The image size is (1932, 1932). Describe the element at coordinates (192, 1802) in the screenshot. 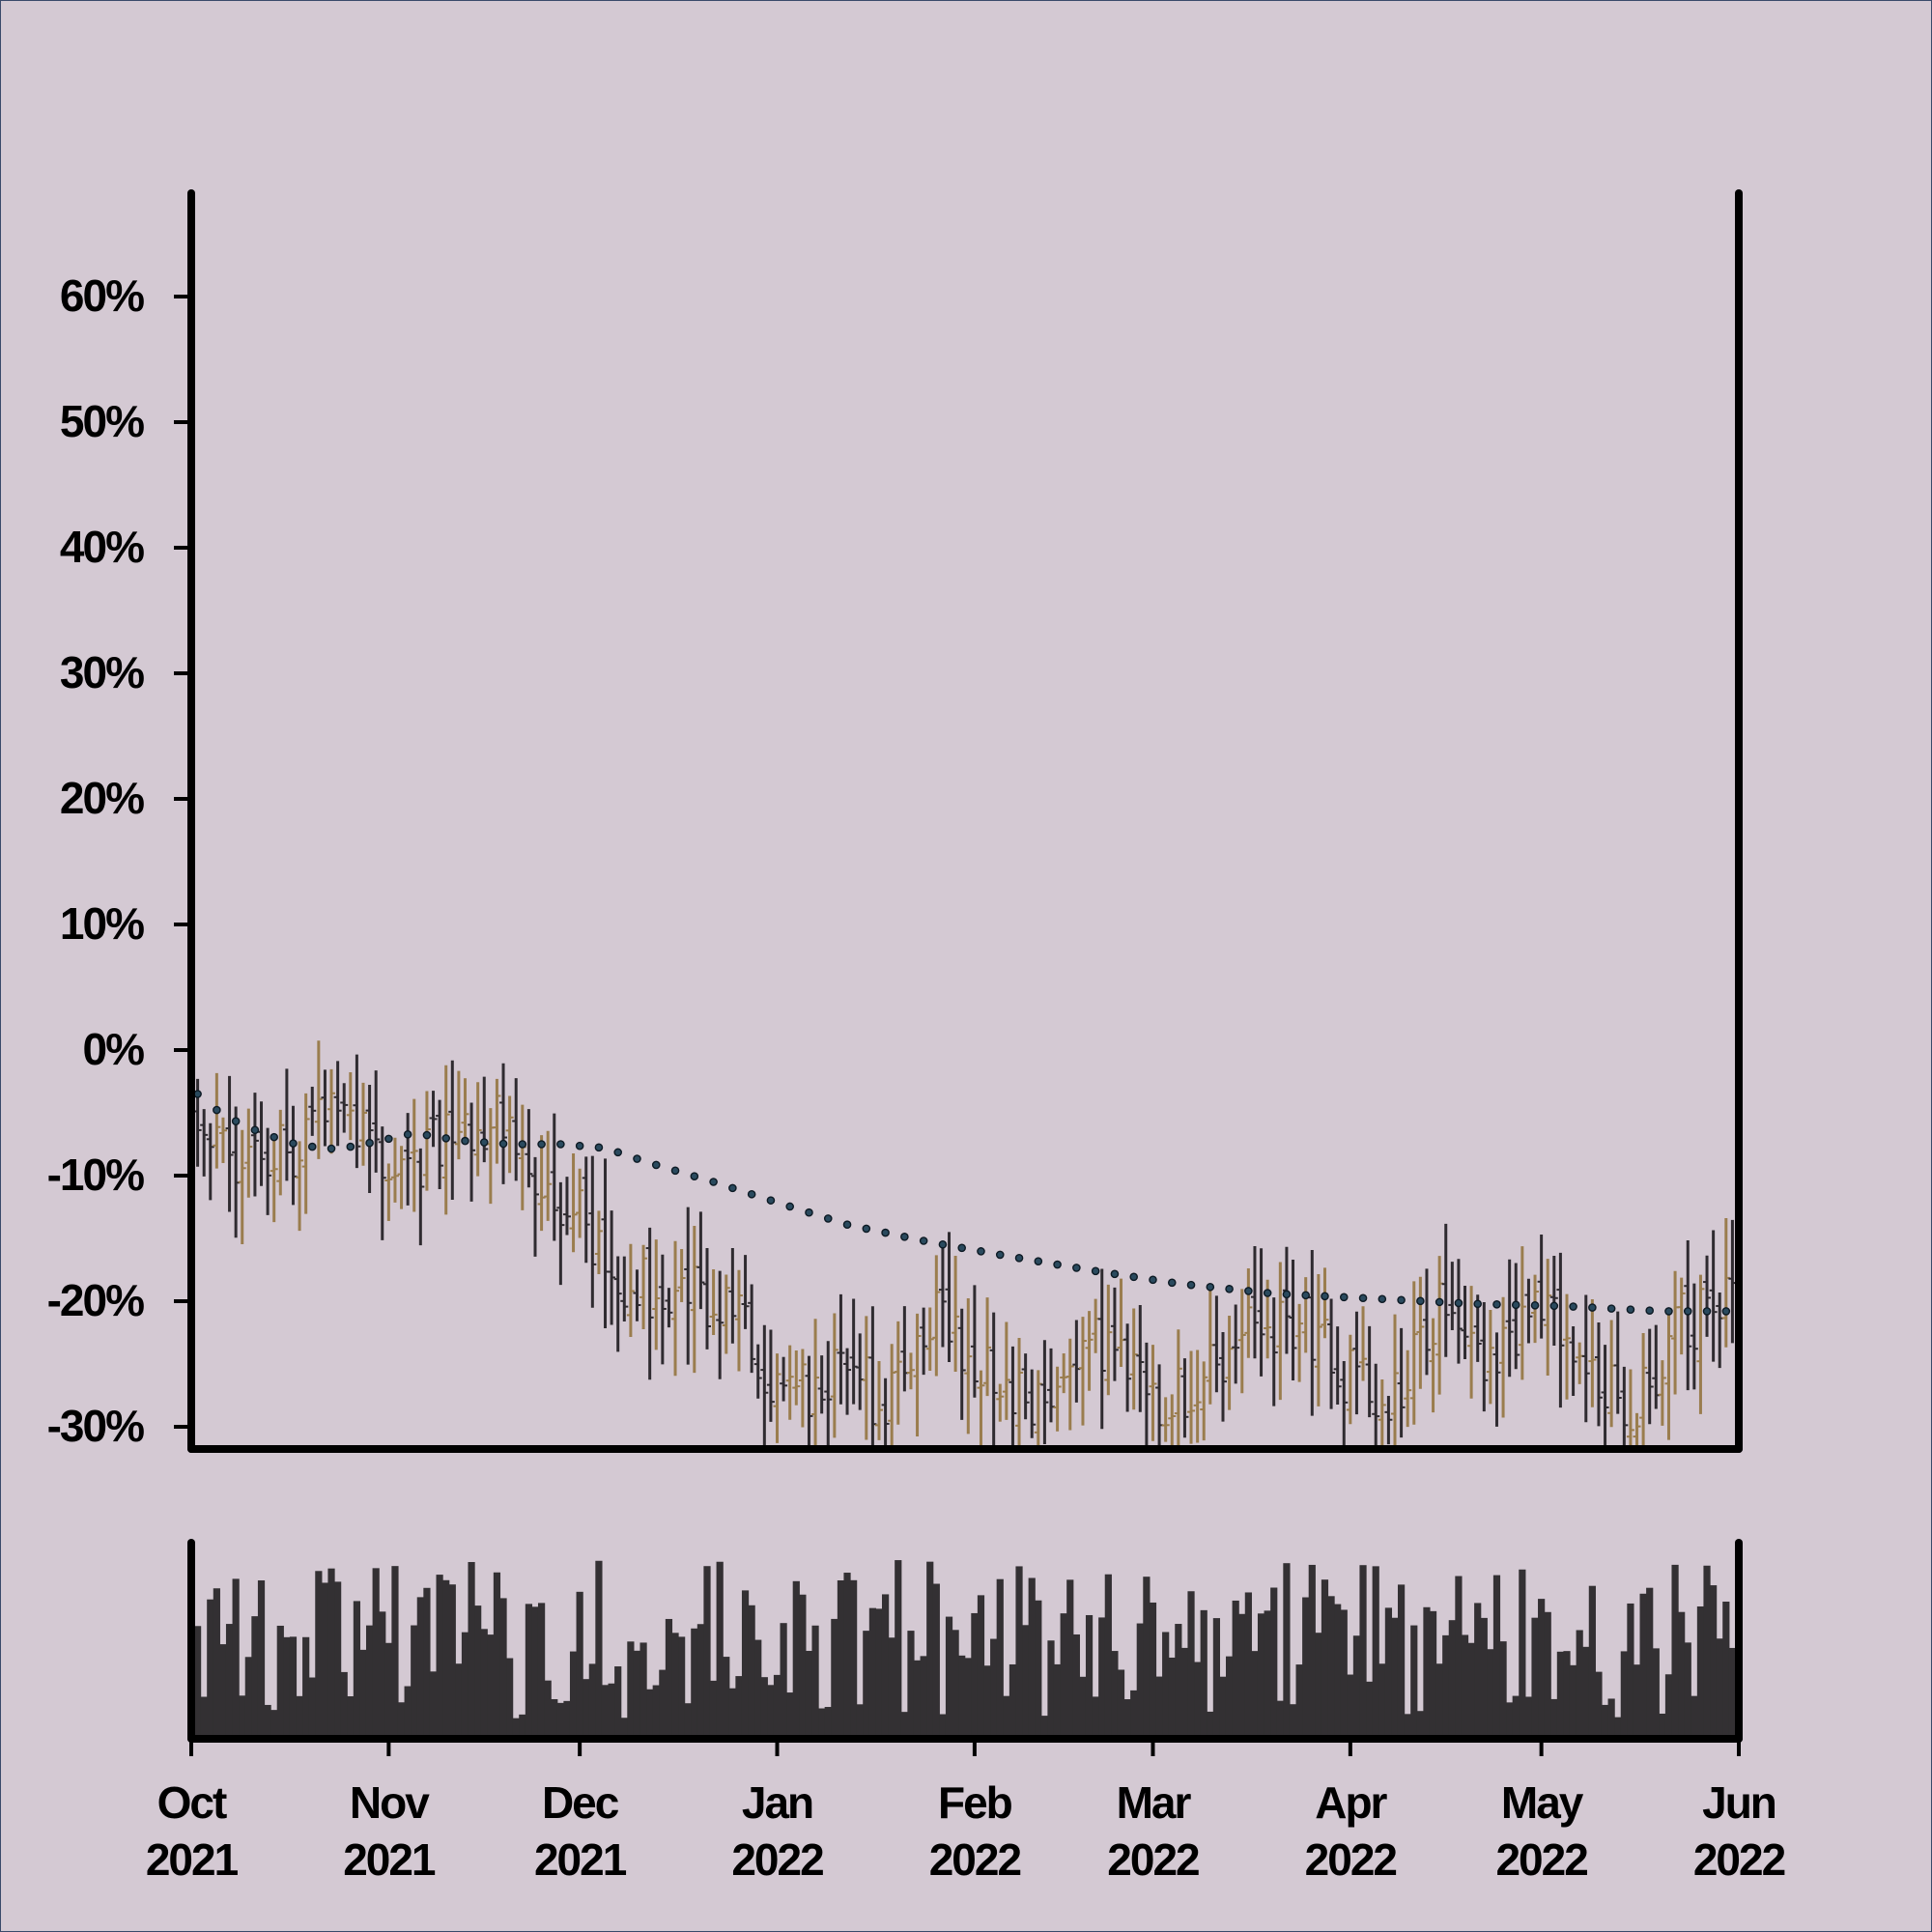

I see `x-tick-label-month: Oct` at that location.